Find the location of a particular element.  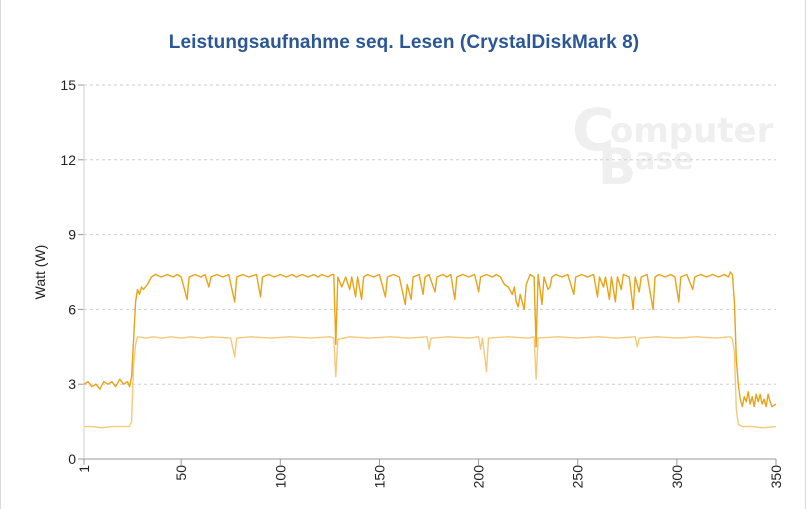

x-tick-label: 100 is located at coordinates (280, 477).